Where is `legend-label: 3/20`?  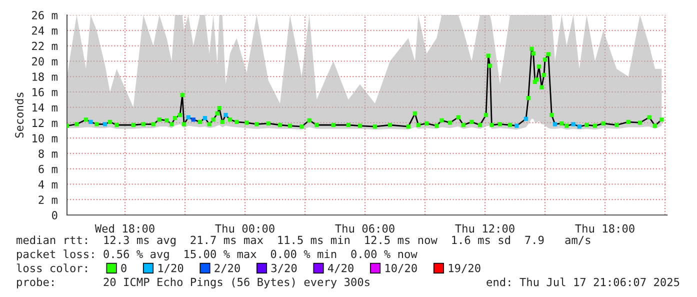 legend-label: 3/20 is located at coordinates (284, 269).